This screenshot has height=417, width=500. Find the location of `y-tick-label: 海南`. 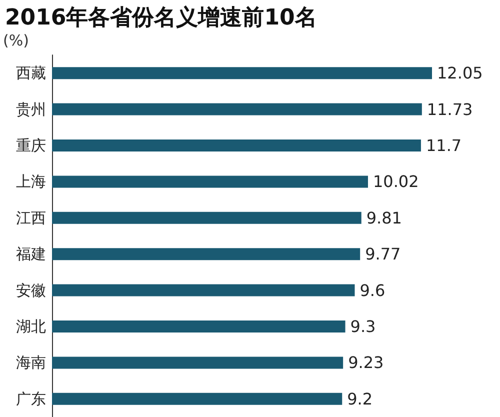

y-tick-label: 海南 is located at coordinates (31, 363).